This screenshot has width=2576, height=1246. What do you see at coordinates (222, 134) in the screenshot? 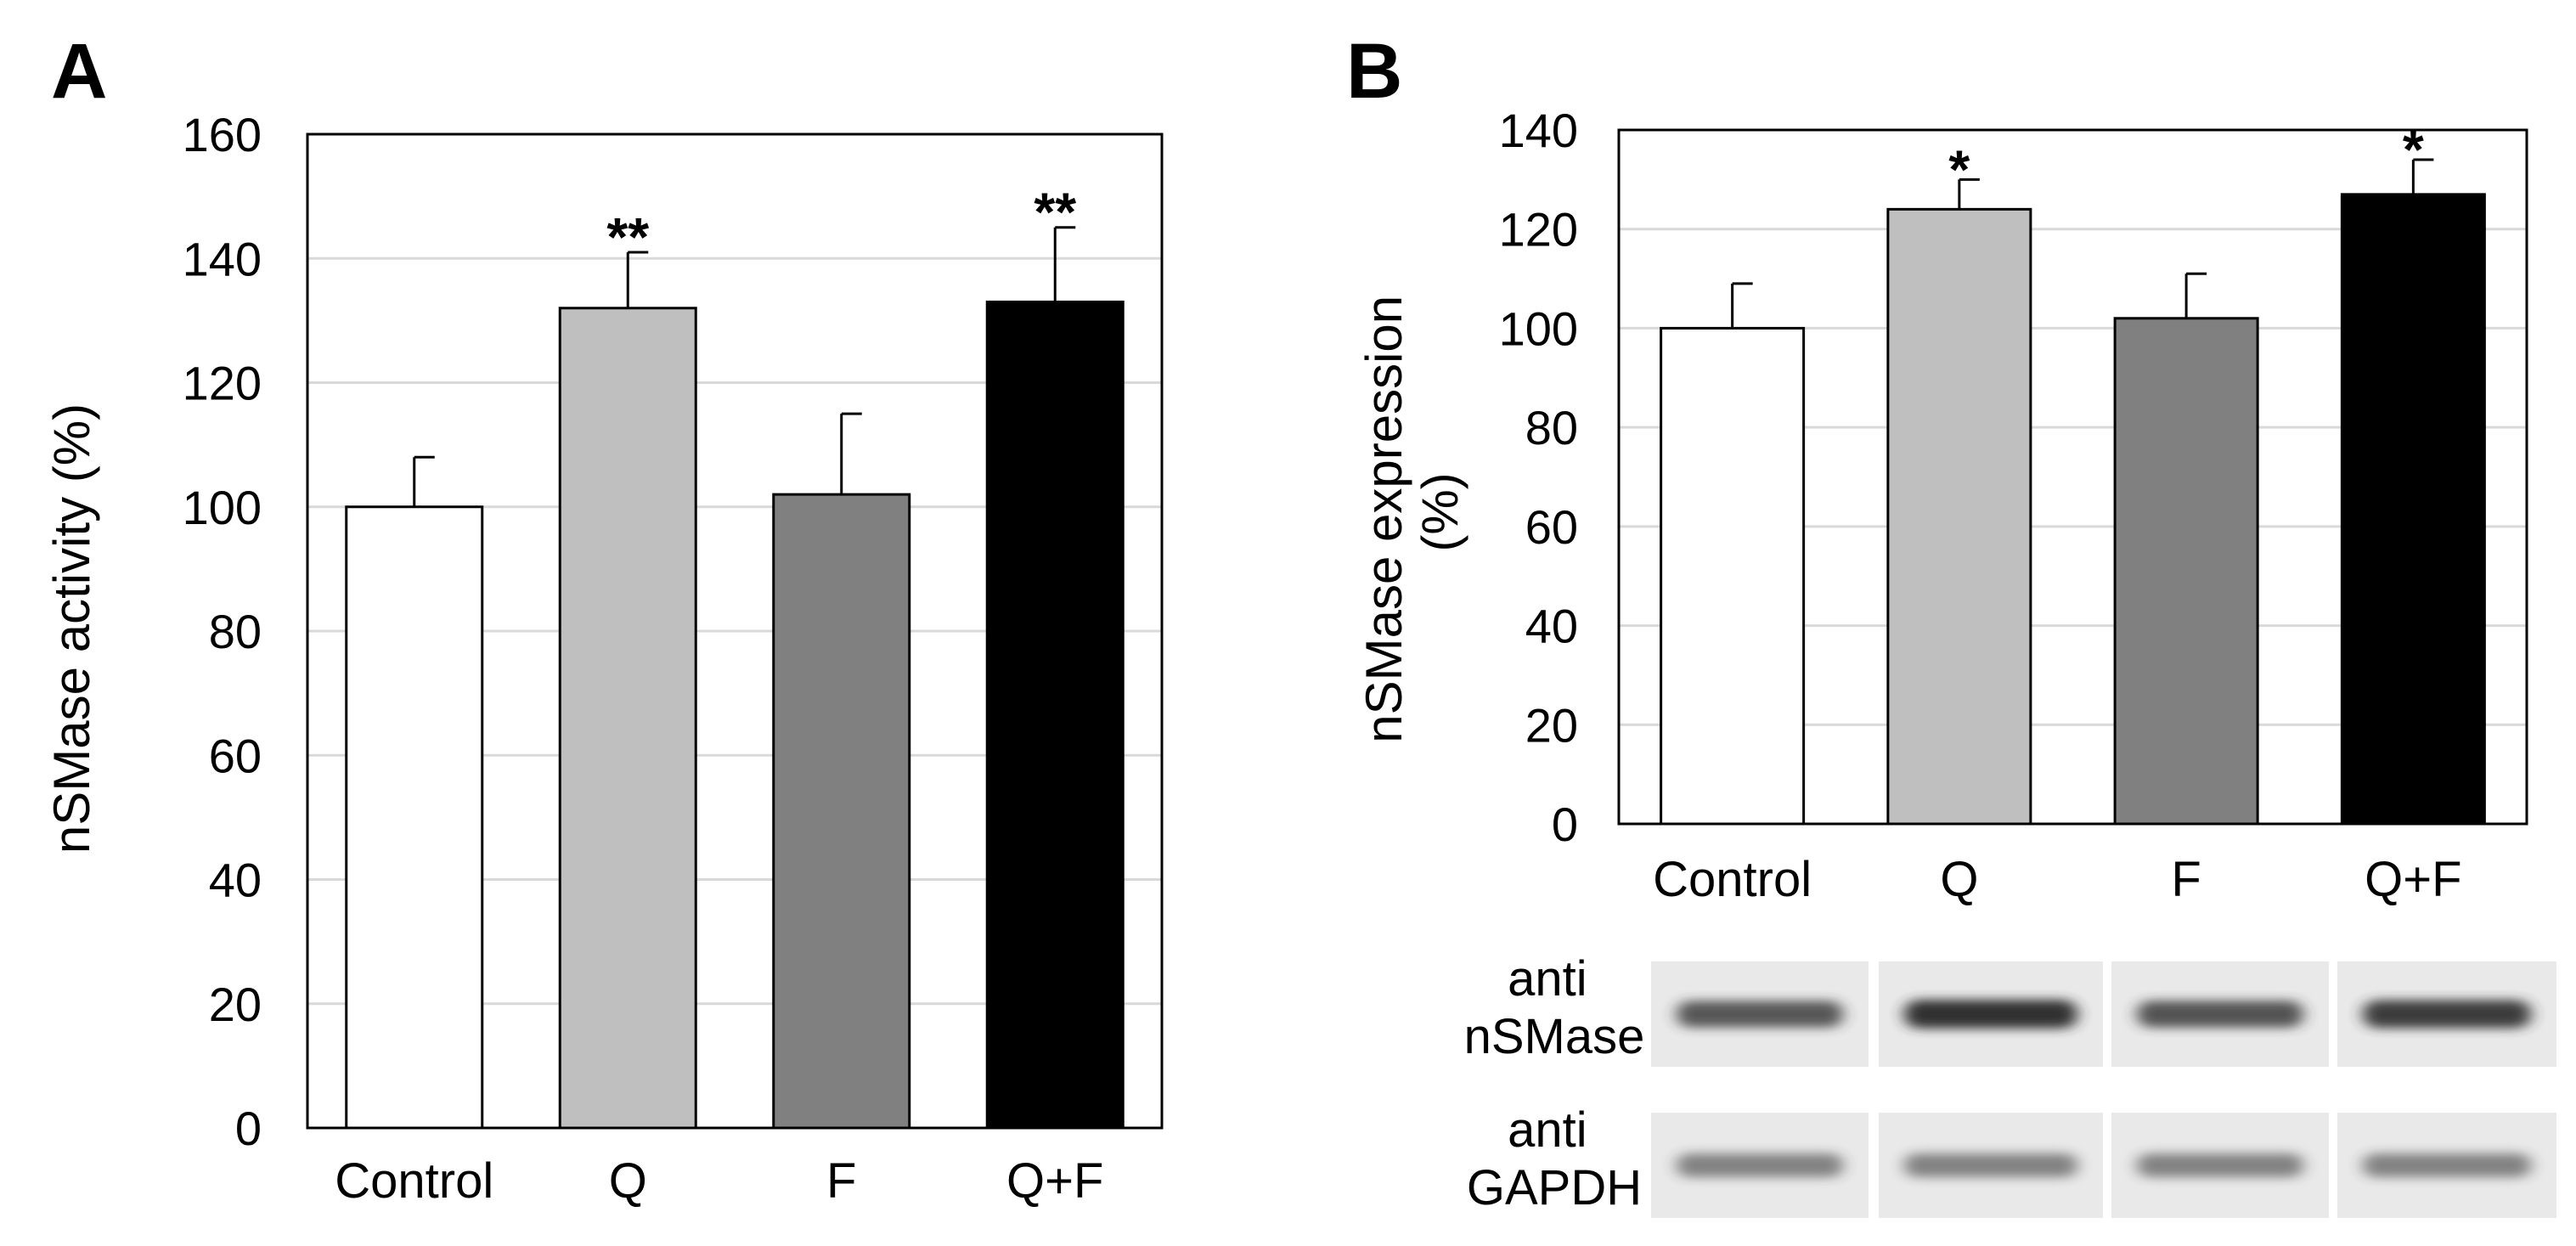
I see `y-tick-label-160: 160` at bounding box center [222, 134].